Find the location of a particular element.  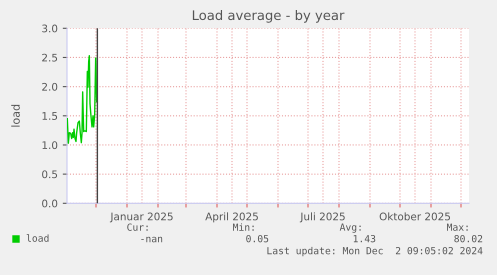

text: -nan is located at coordinates (151, 239).